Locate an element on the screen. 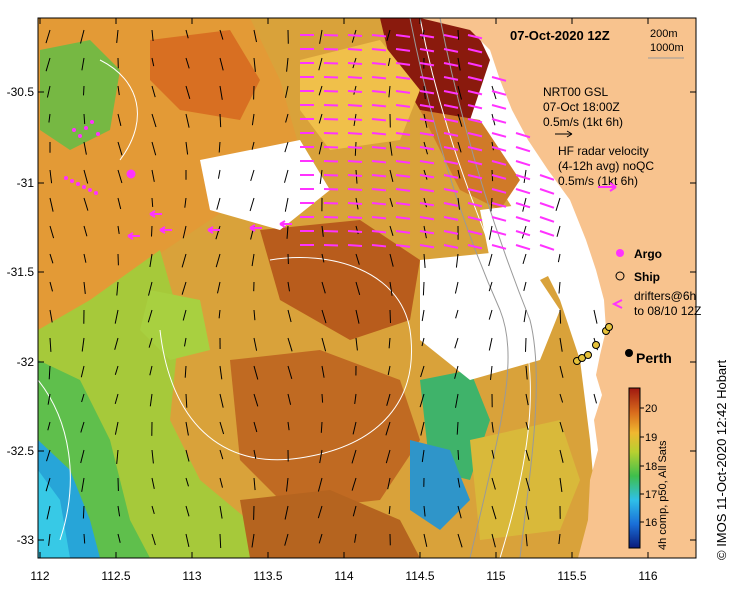 The image size is (739, 592). y-tick-label: -32.5 is located at coordinates (21, 451).